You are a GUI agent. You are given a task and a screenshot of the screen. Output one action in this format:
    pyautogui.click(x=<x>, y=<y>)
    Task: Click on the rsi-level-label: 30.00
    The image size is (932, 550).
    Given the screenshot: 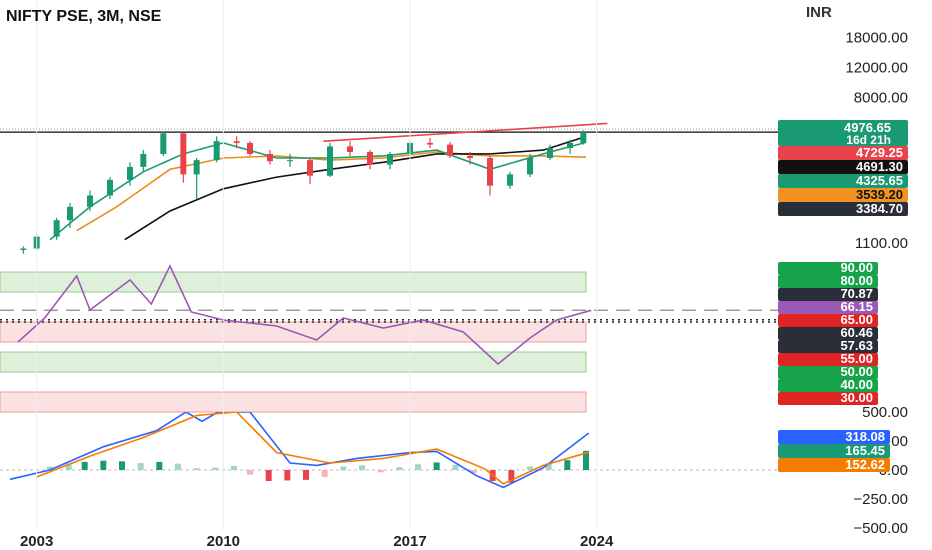 What is the action you would take?
    pyautogui.click(x=856, y=397)
    